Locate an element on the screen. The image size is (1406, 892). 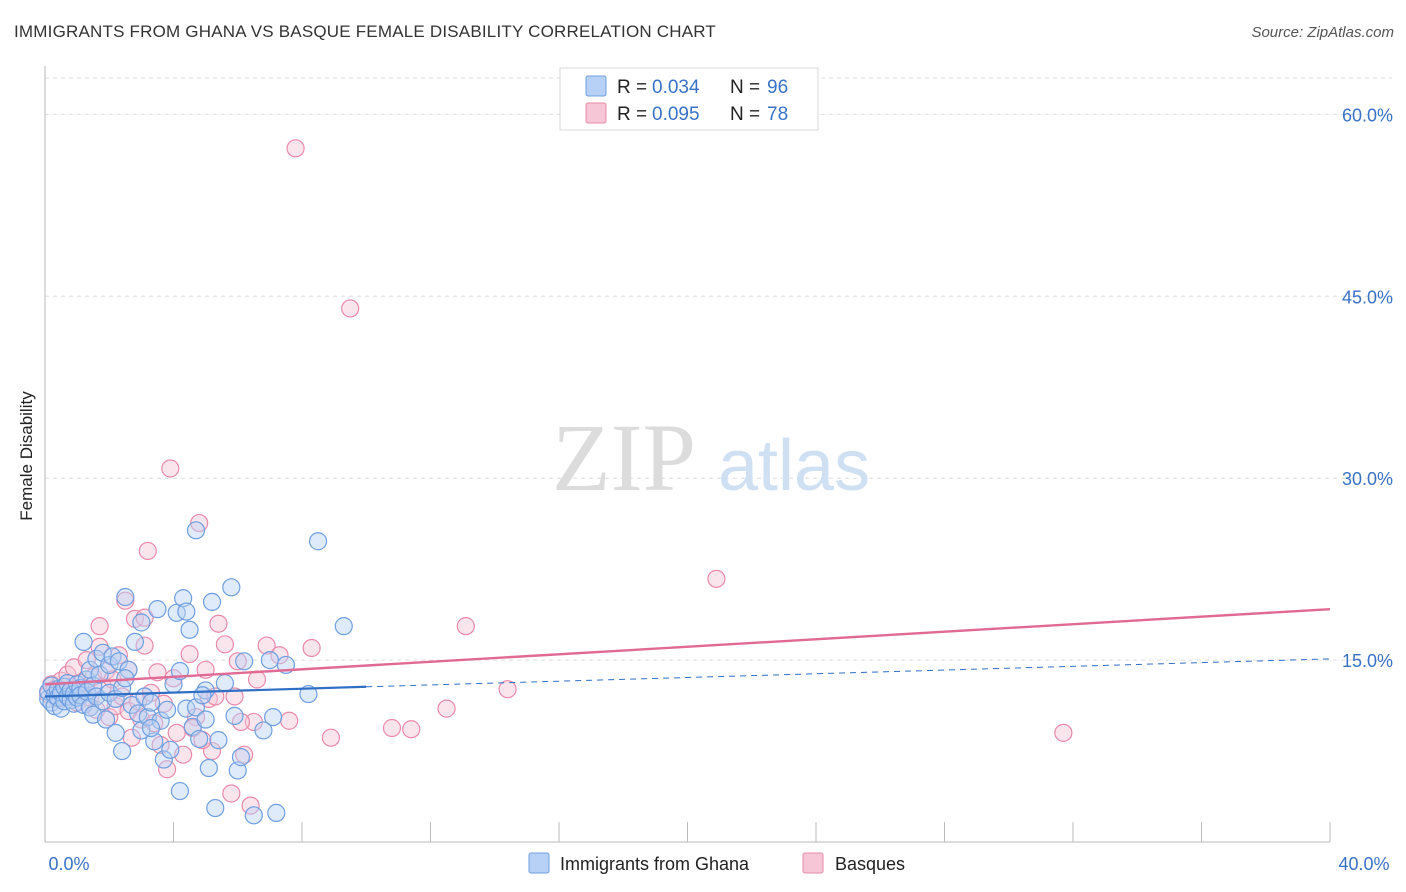
legend-n-label-basques: N = is located at coordinates (745, 114).